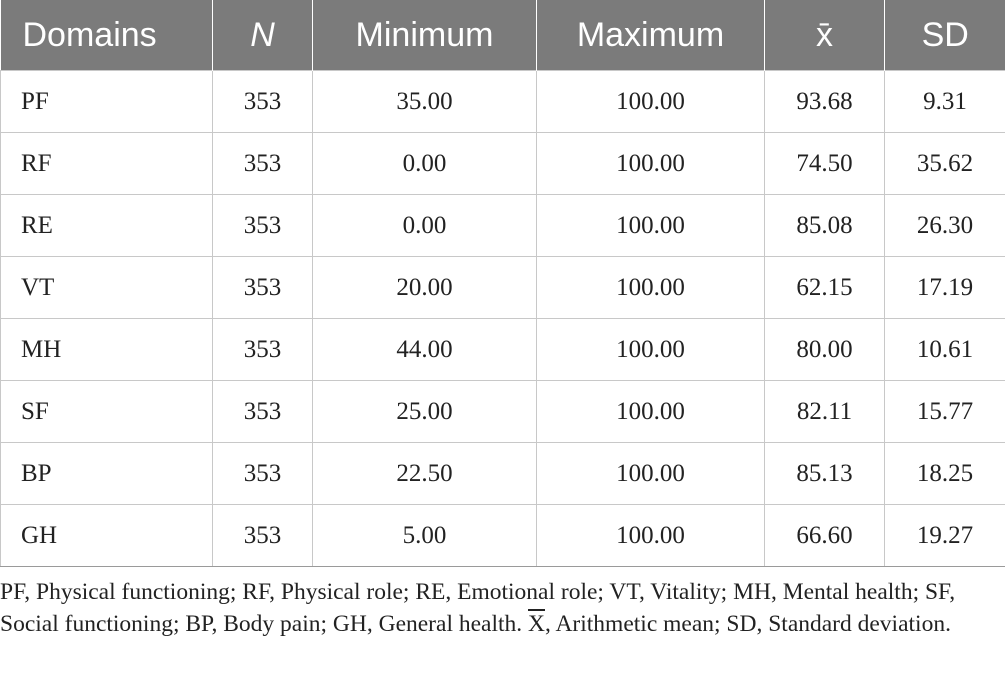  I want to click on cell-domain: BP, so click(106, 473).